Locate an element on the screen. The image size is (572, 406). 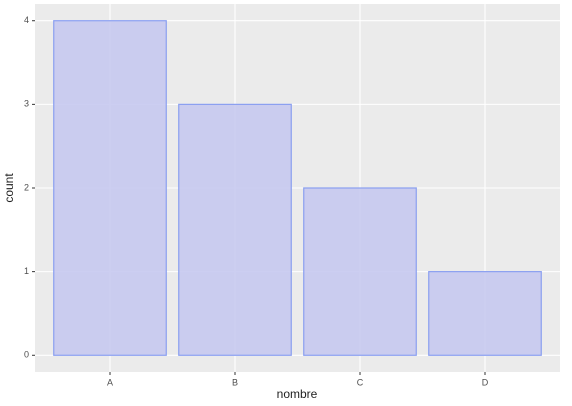
y-tick-label: 1 is located at coordinates (26, 271).